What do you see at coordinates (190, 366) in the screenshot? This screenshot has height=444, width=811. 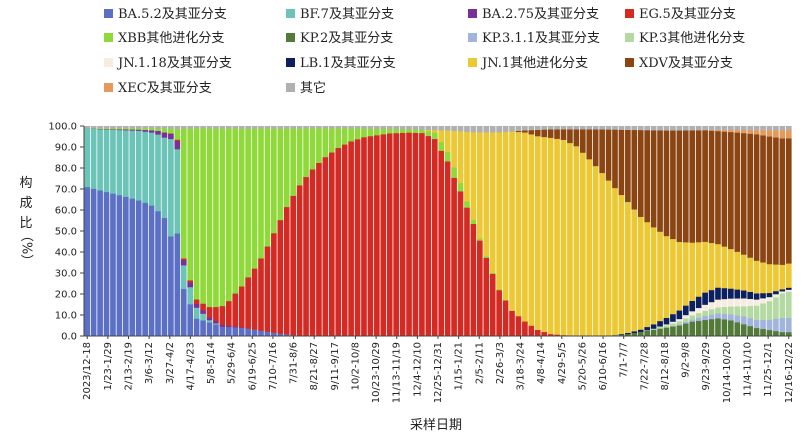 I see `x-tick-label: 4/17-4/23` at bounding box center [190, 366].